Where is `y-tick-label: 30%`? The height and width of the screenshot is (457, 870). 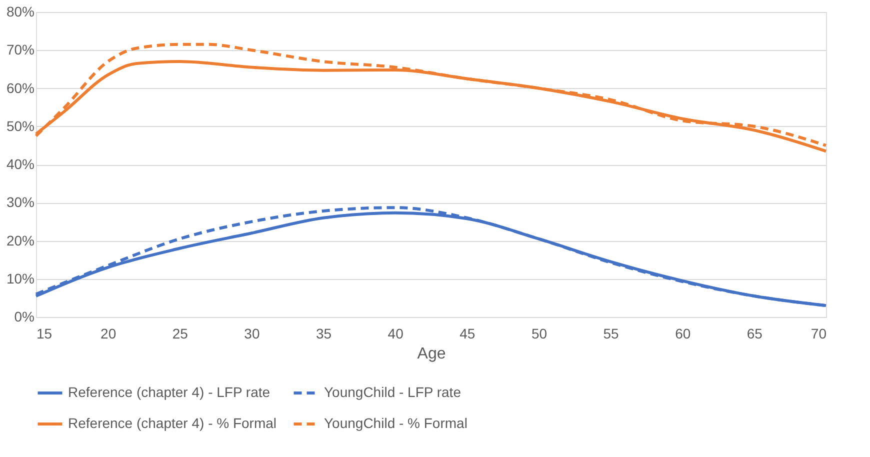 y-tick-label: 30% is located at coordinates (20, 202).